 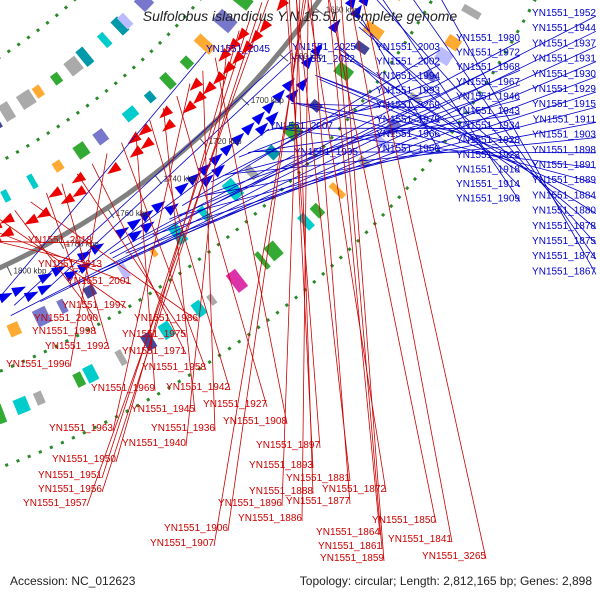 What do you see at coordinates (235, 404) in the screenshot?
I see `reverse-gene-label: YN1551_1927` at bounding box center [235, 404].